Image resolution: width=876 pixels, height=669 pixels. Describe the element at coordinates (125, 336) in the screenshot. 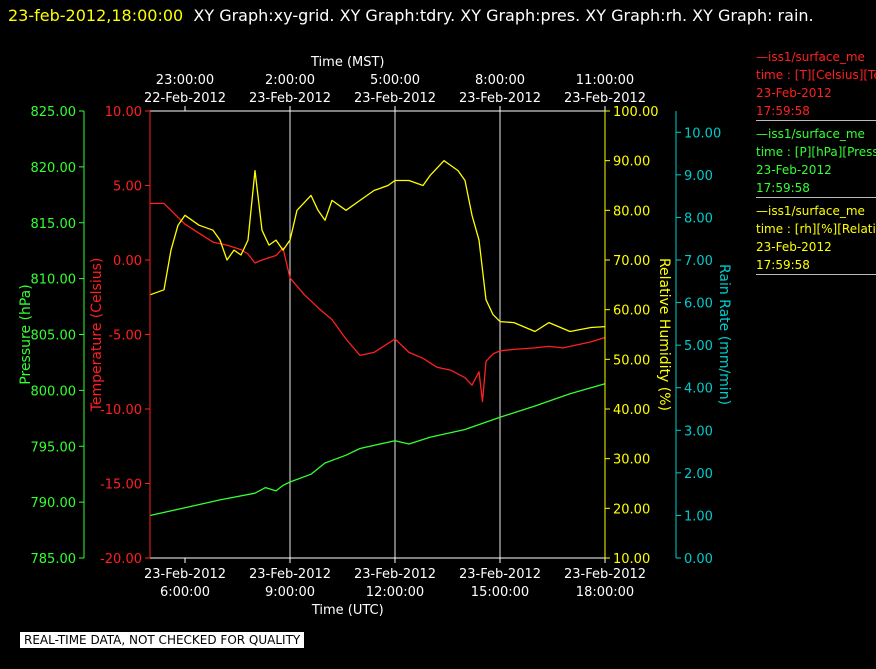

I see `temperature-tick-label: -5.00` at that location.